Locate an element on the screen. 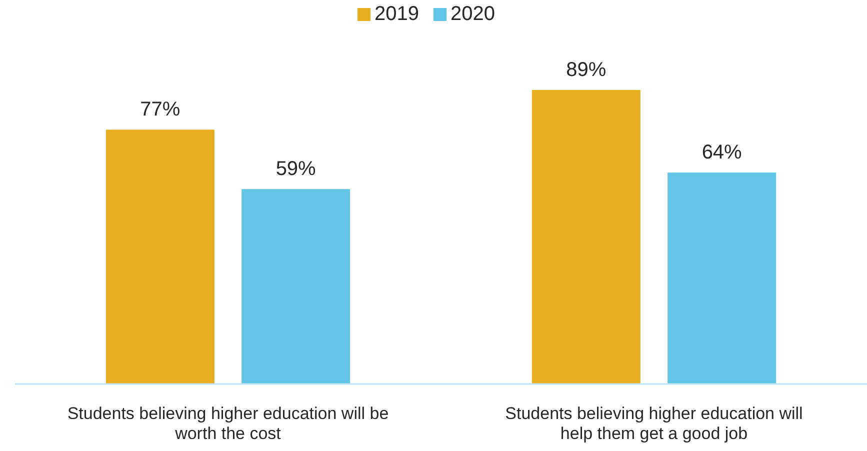 The image size is (867, 451). legend-label: 2020 is located at coordinates (472, 14).